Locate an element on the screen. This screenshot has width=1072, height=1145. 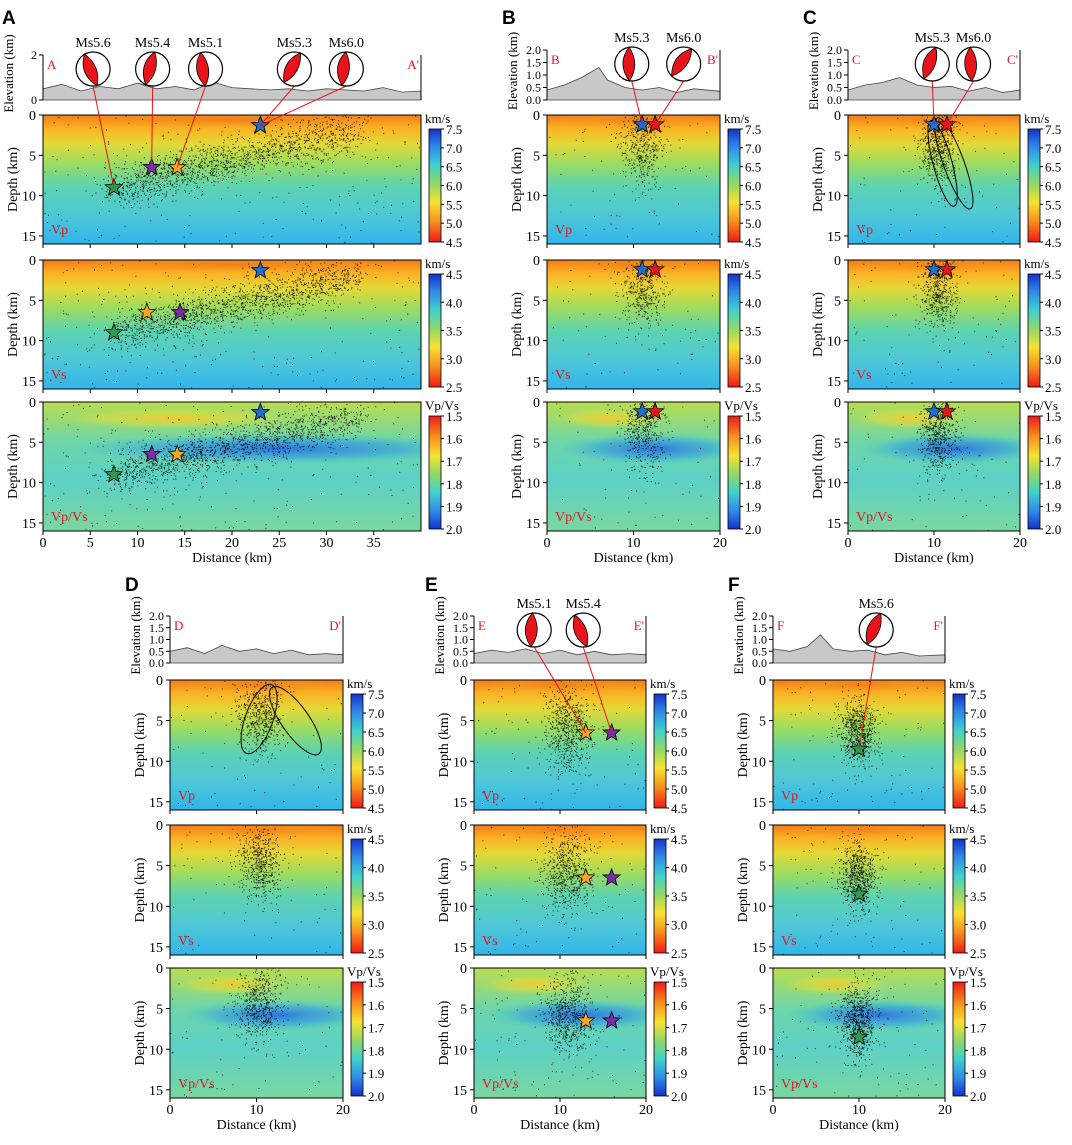
colorbar-tick-label: 2.5 is located at coordinates (454, 387).